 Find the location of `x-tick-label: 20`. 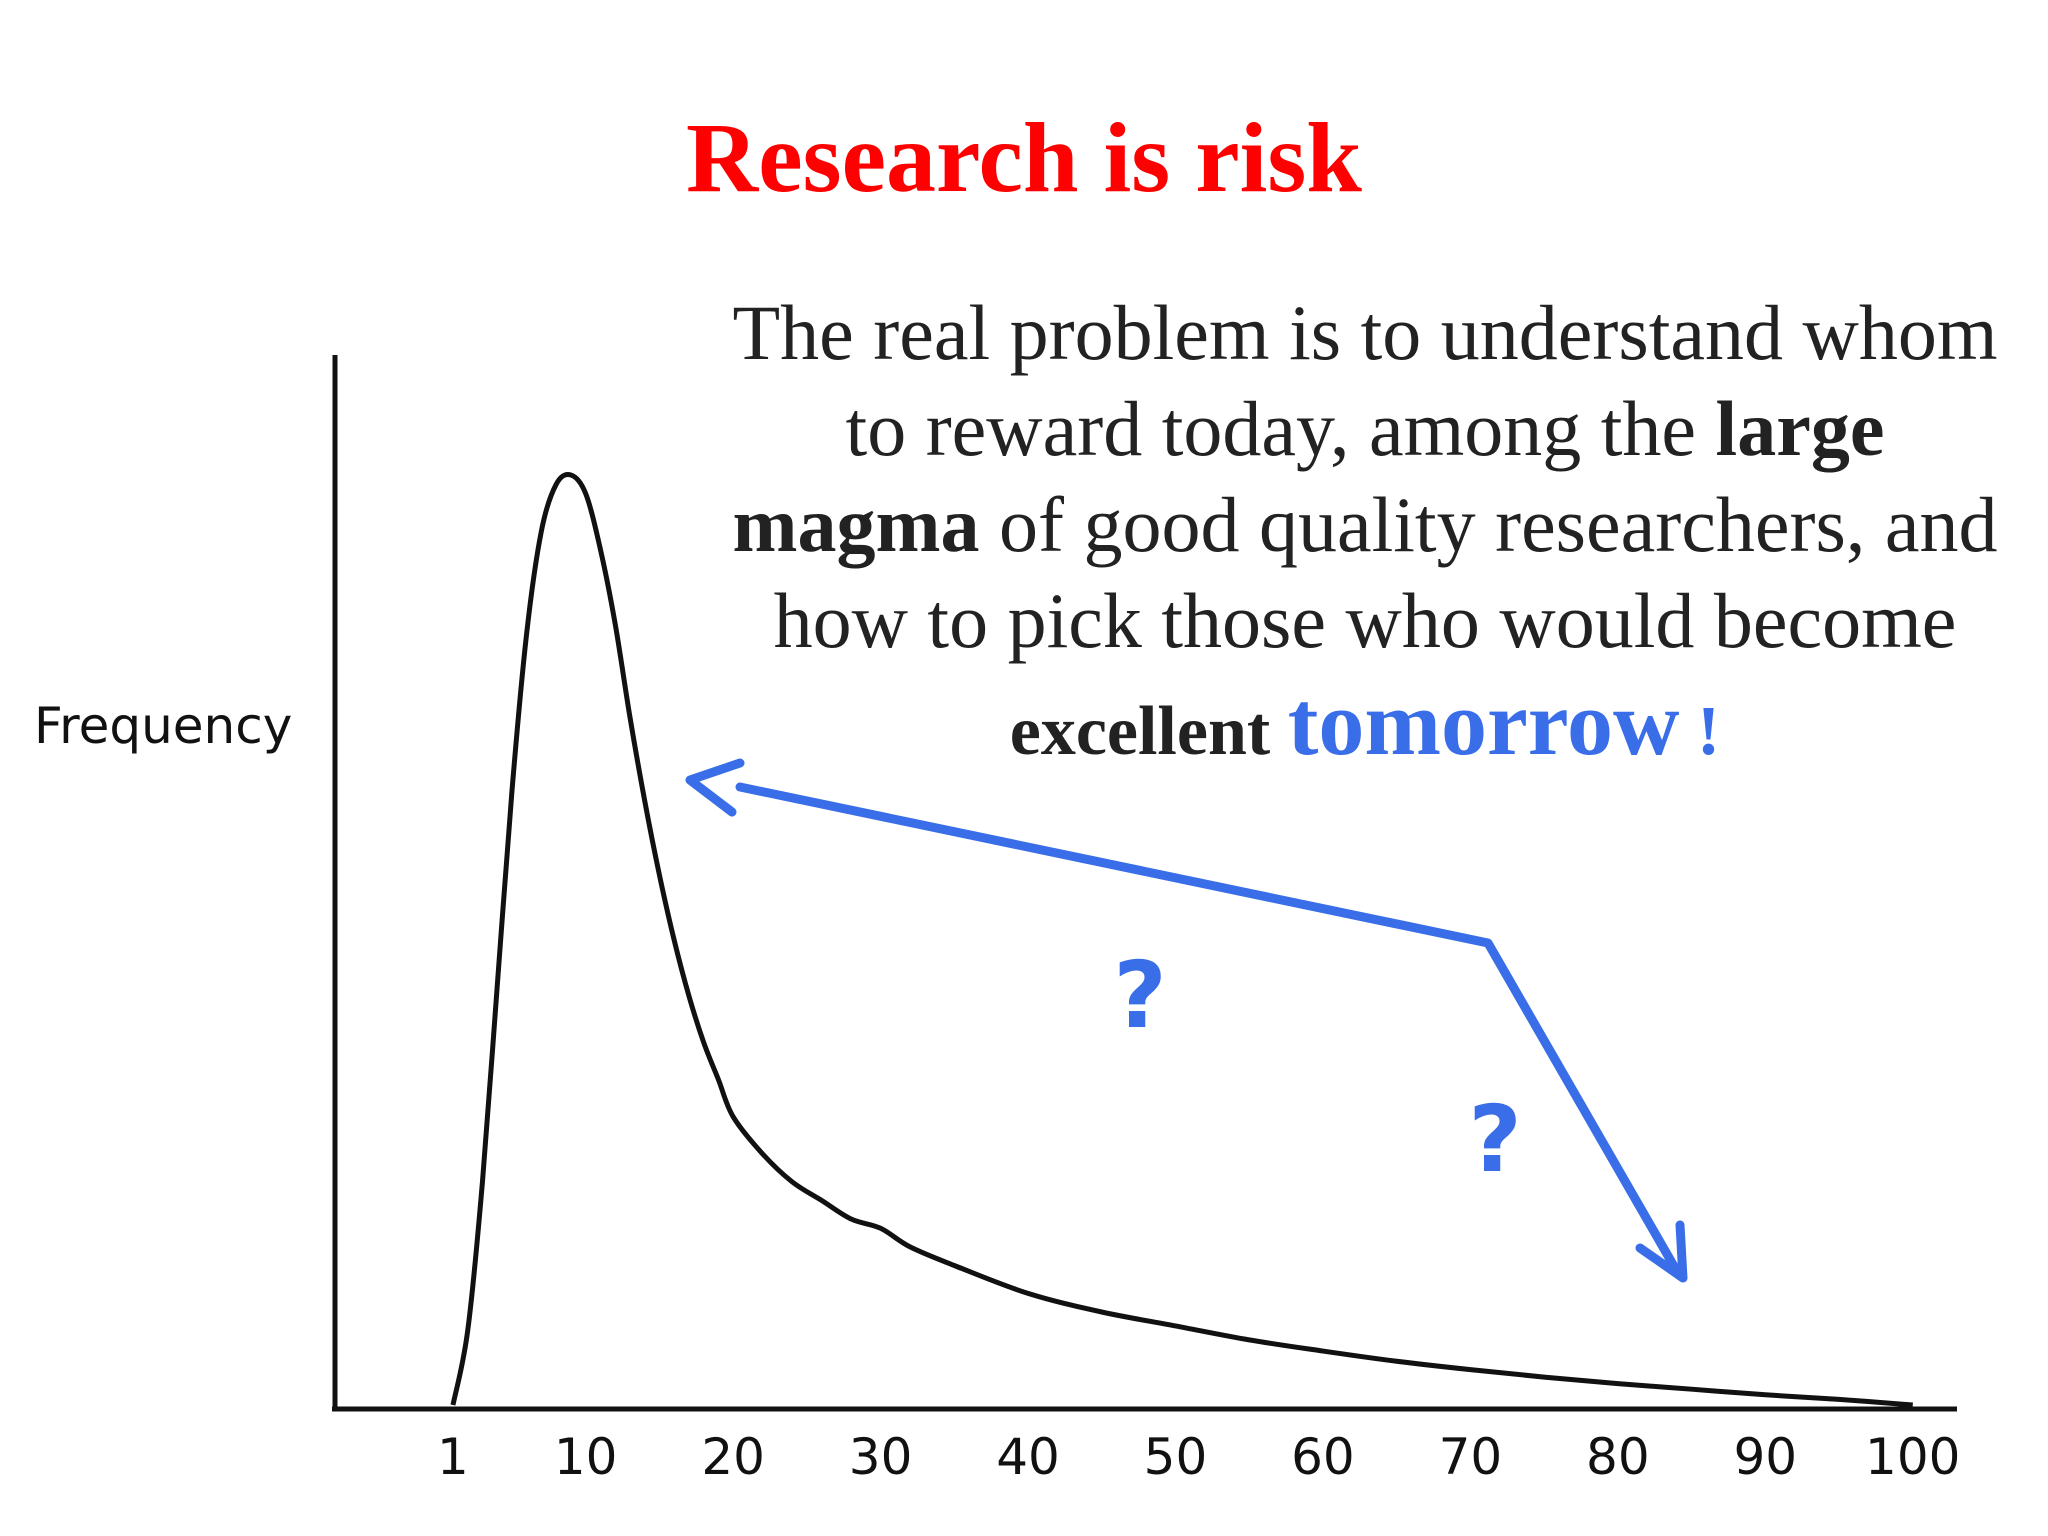

x-tick-label: 20 is located at coordinates (733, 1457).